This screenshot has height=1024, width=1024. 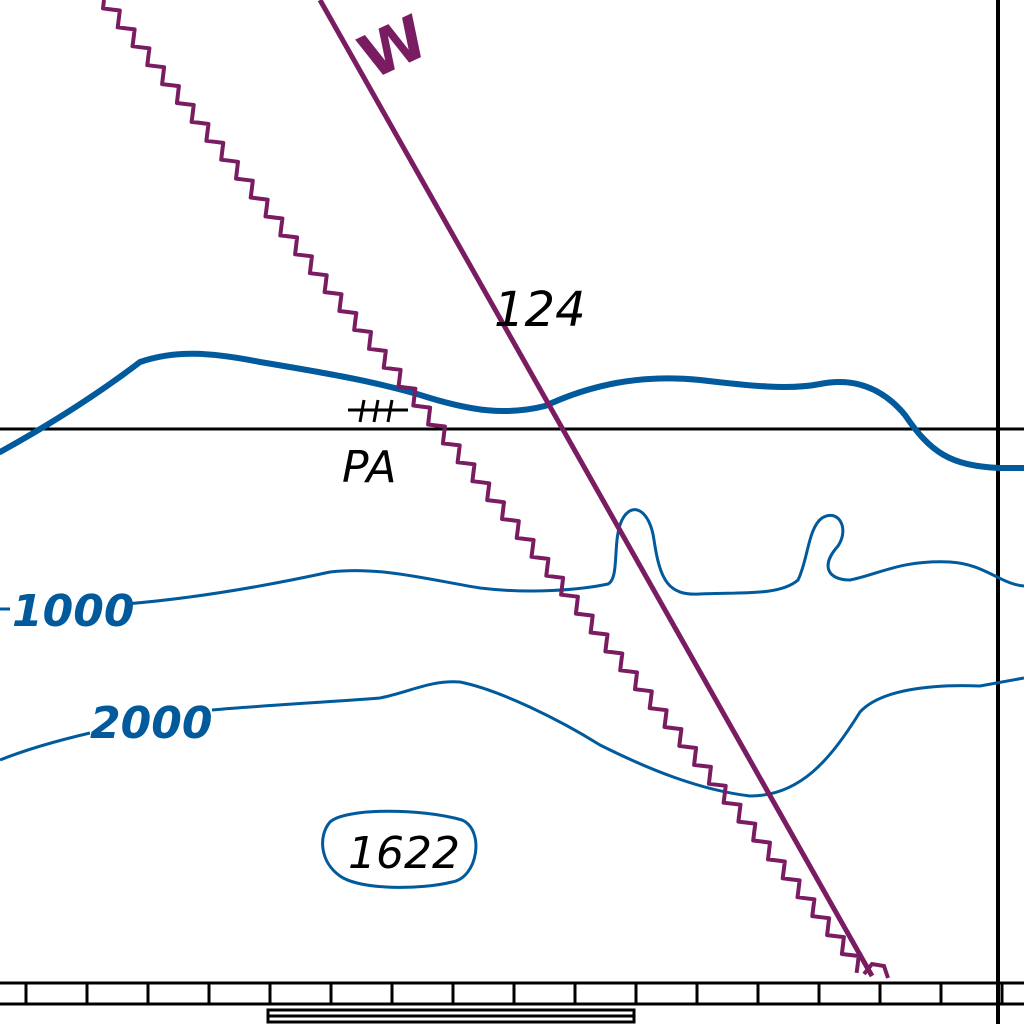 What do you see at coordinates (73, 611) in the screenshot?
I see `contour-1000-label: 1000` at bounding box center [73, 611].